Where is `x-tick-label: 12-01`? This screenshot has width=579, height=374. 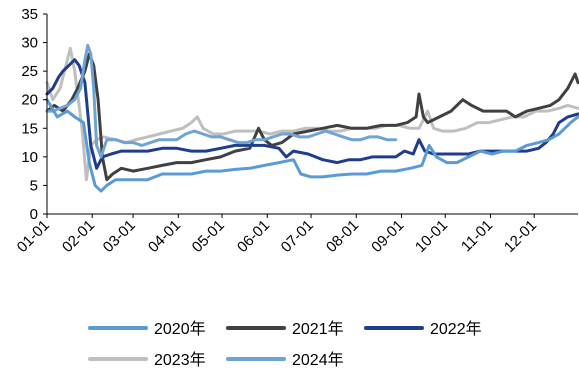
x-tick-label: 12-01 is located at coordinates (520, 236).